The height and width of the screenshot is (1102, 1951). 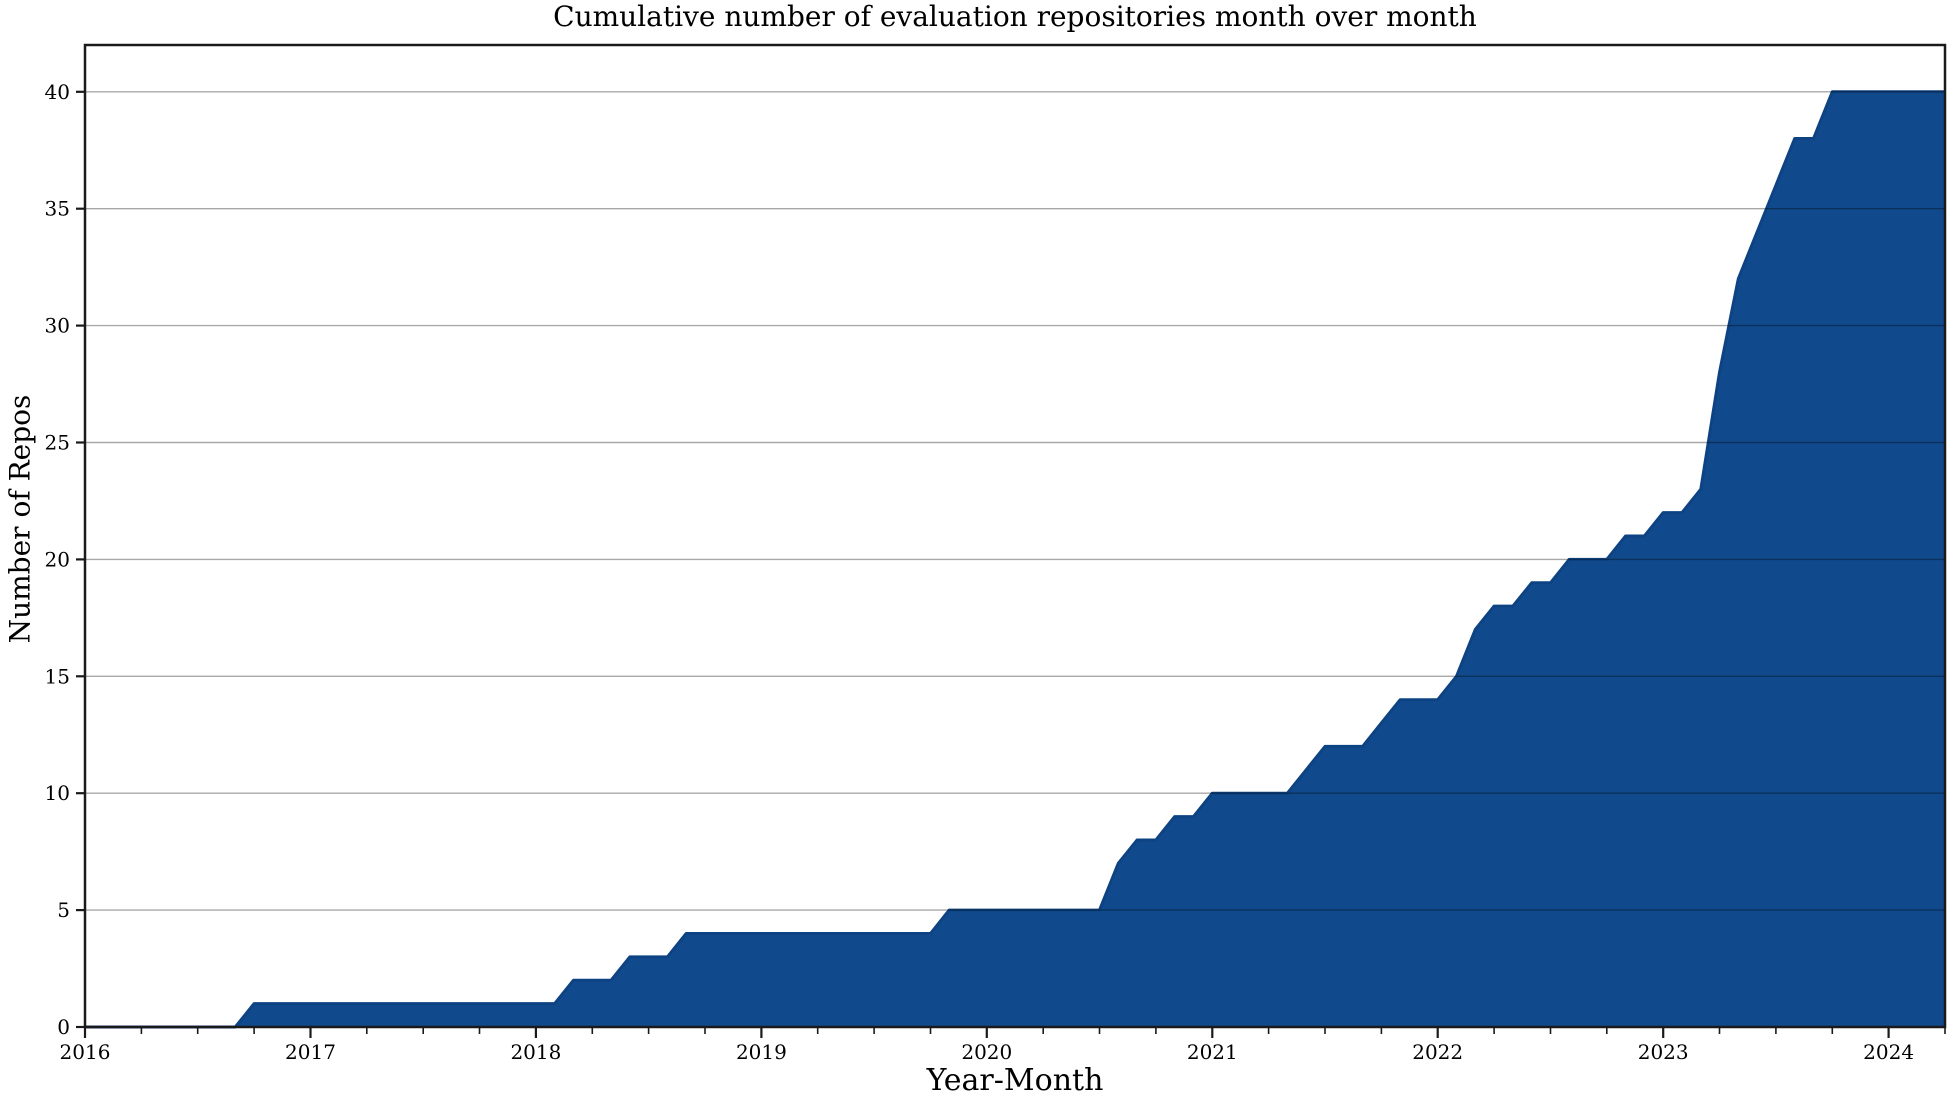 What do you see at coordinates (20, 519) in the screenshot?
I see `y-axis-label: Number of Repos` at bounding box center [20, 519].